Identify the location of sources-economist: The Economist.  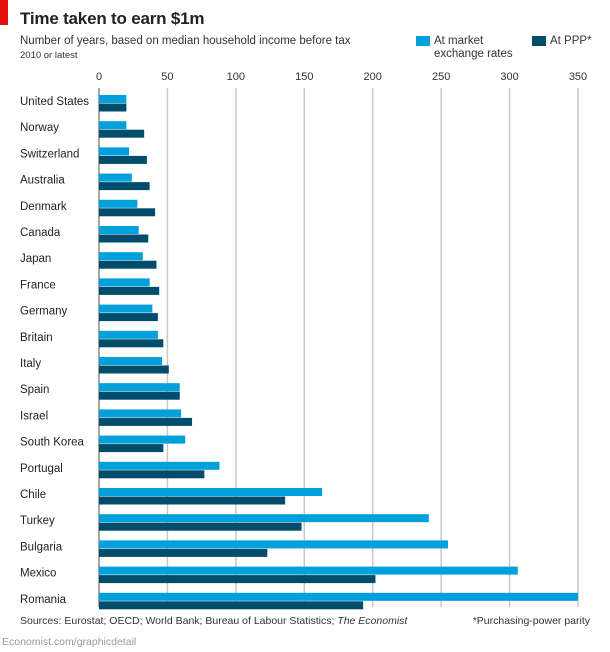
(372, 621).